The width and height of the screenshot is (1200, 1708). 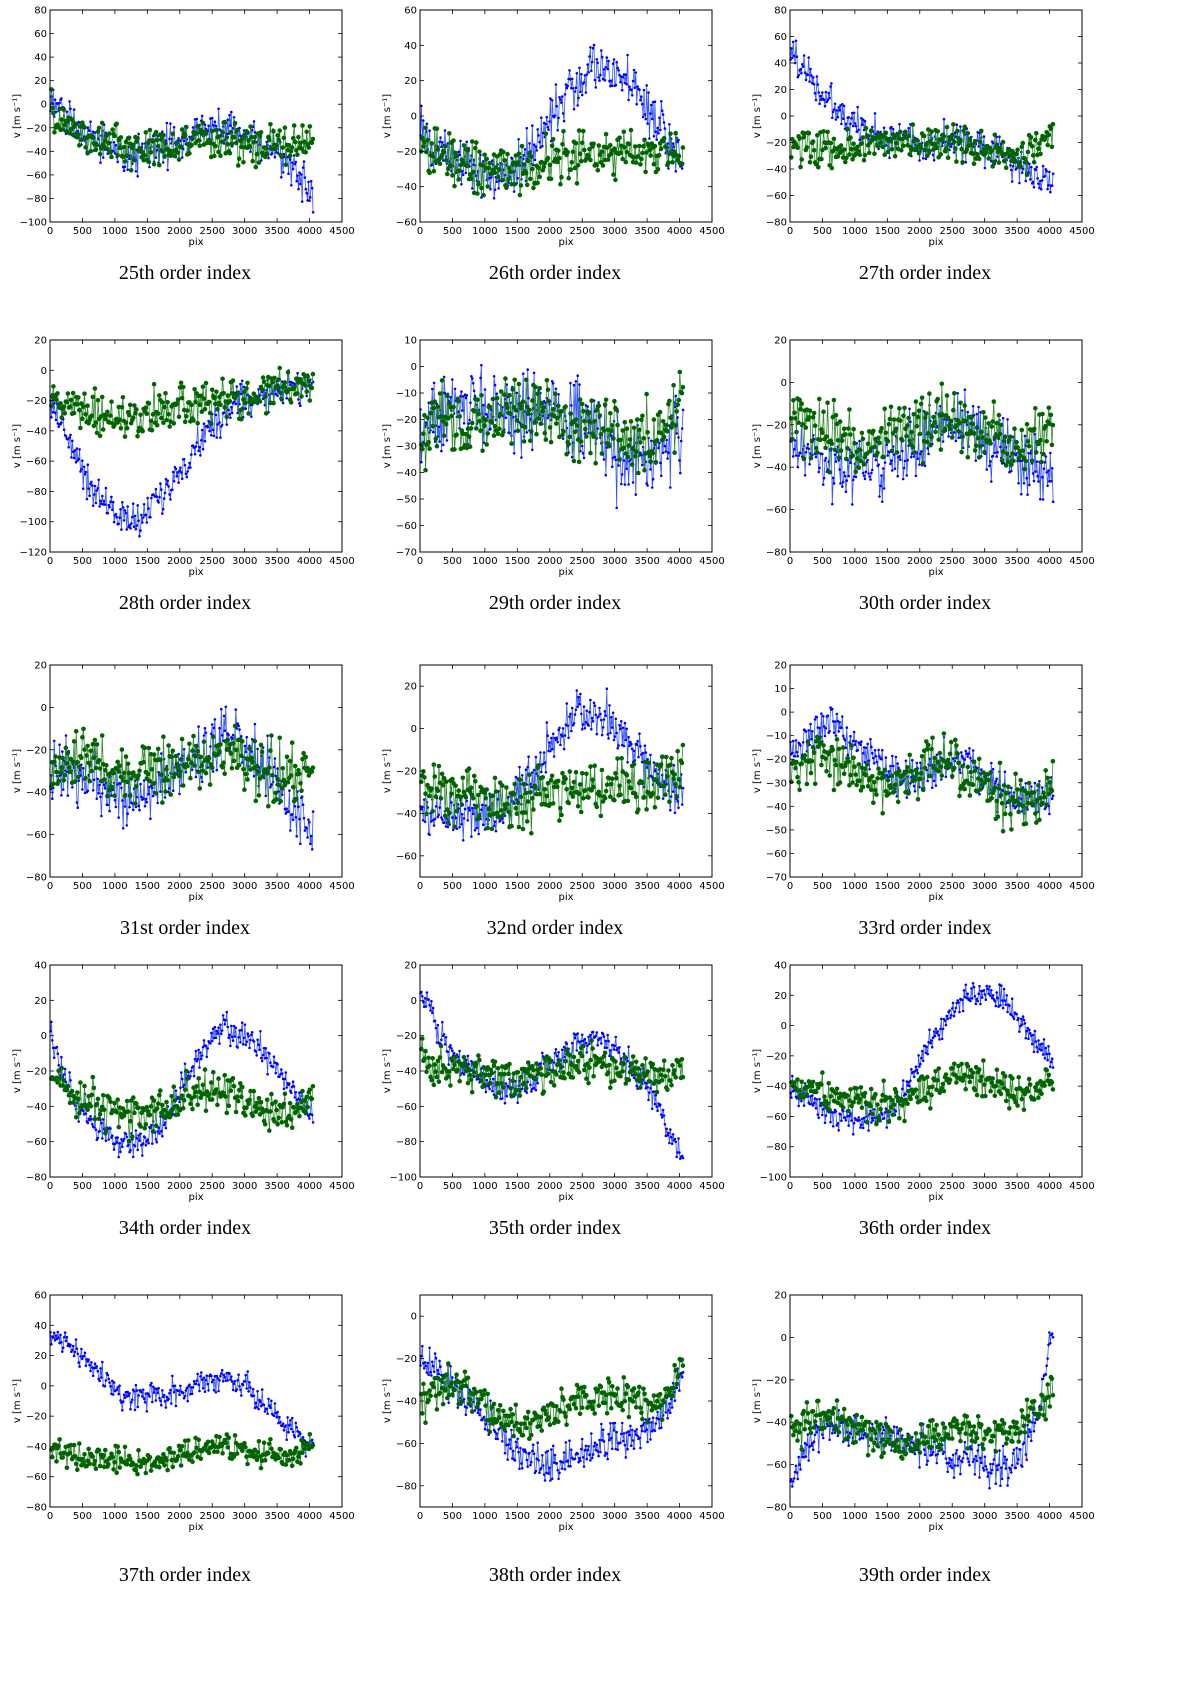 I want to click on x-tick-label: 4500, so click(x=341, y=886).